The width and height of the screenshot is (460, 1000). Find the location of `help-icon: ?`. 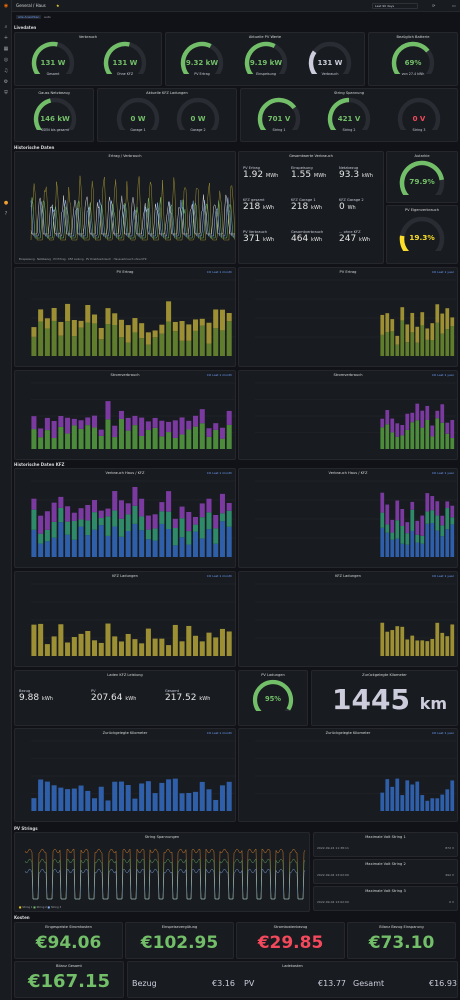

help-icon: ? is located at coordinates (6, 214).